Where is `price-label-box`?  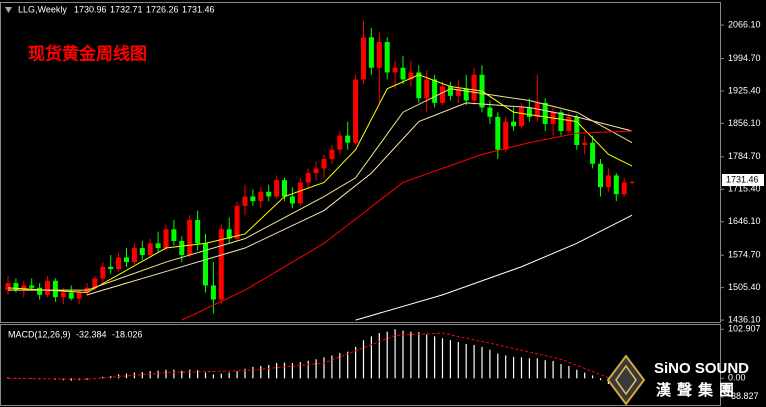
price-label-box is located at coordinates (743, 180).